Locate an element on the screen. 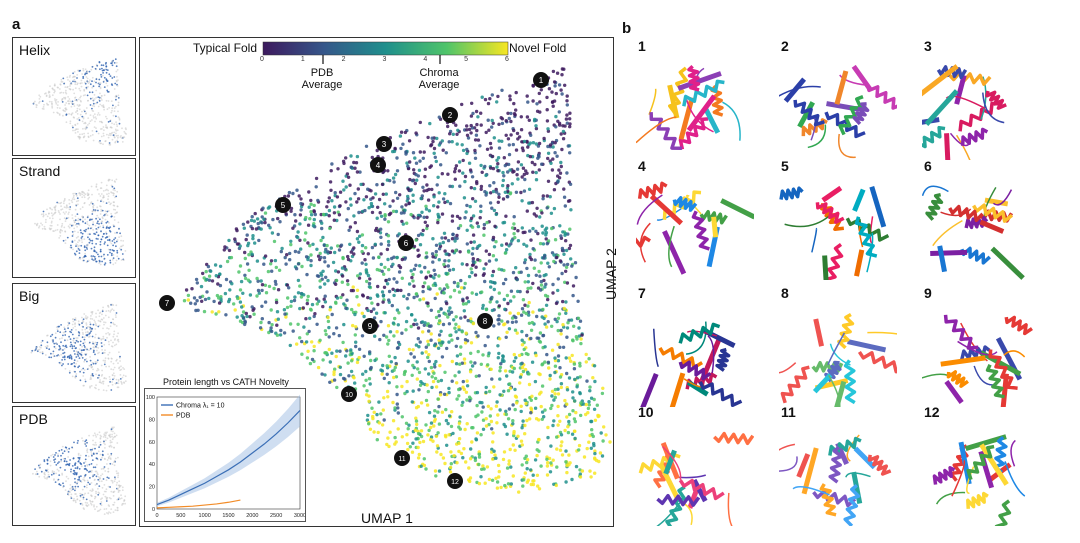  inset-y-tick: 60 is located at coordinates (152, 443).